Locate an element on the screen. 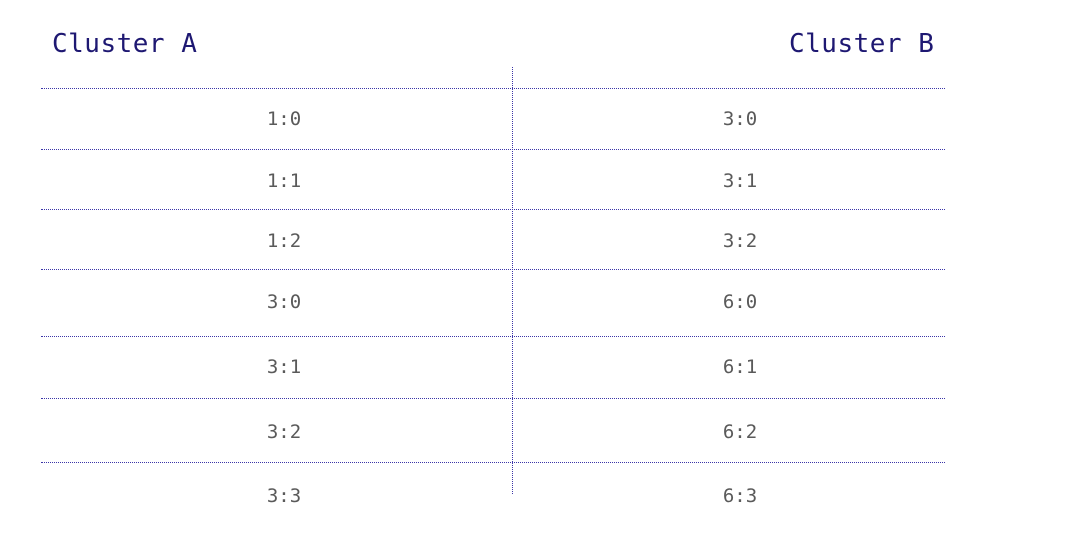 The image size is (1080, 548). cluster-b-cell: 6:2 is located at coordinates (740, 432).